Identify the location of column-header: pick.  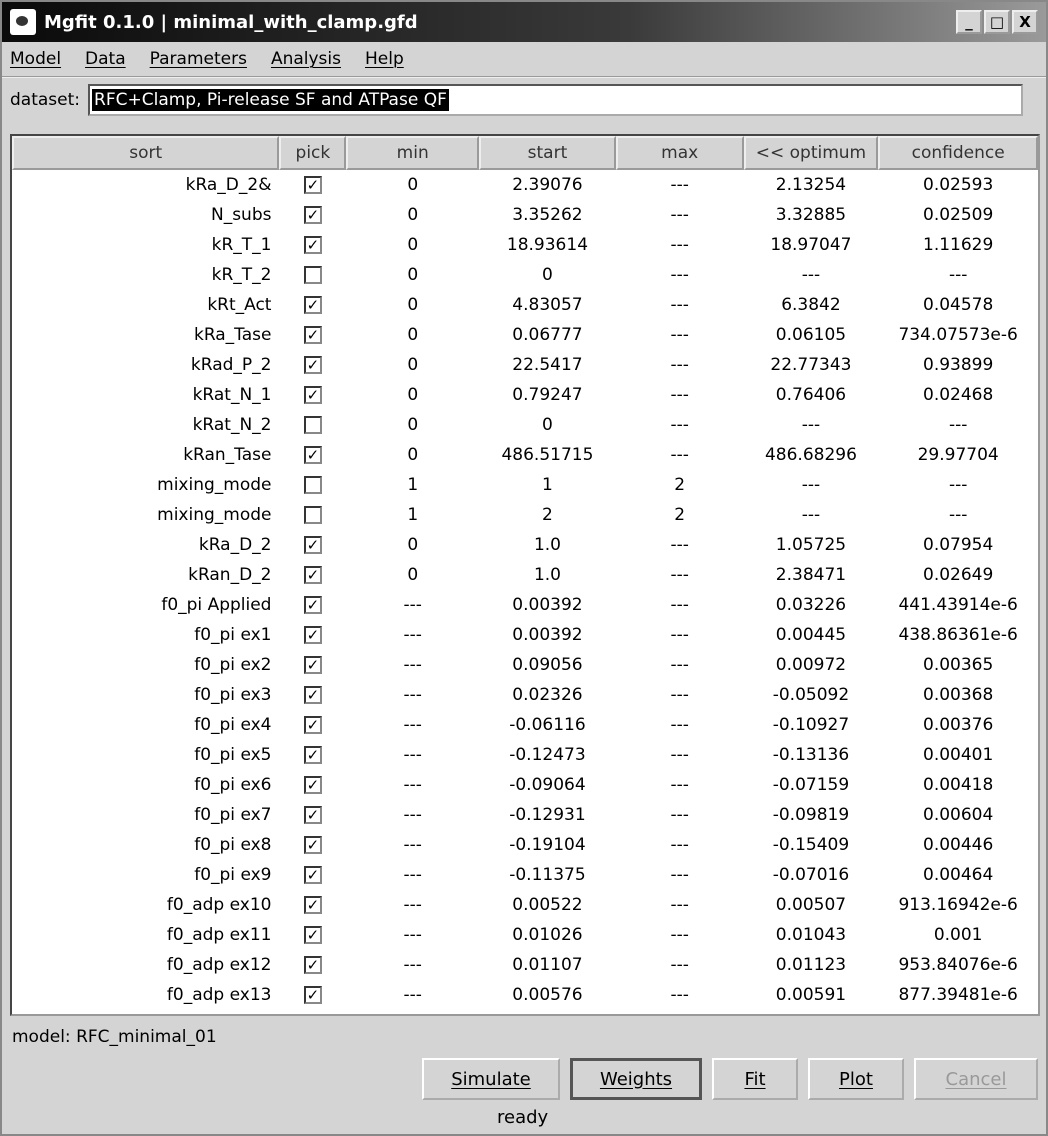
(313, 153).